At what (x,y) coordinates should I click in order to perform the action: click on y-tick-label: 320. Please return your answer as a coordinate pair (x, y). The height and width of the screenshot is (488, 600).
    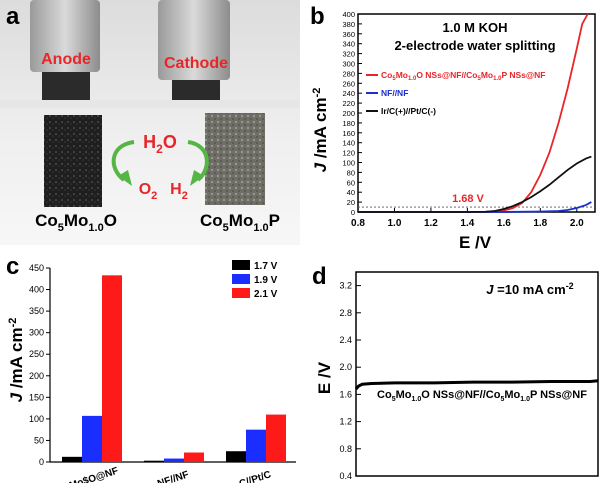
    Looking at the image, I should click on (348, 54).